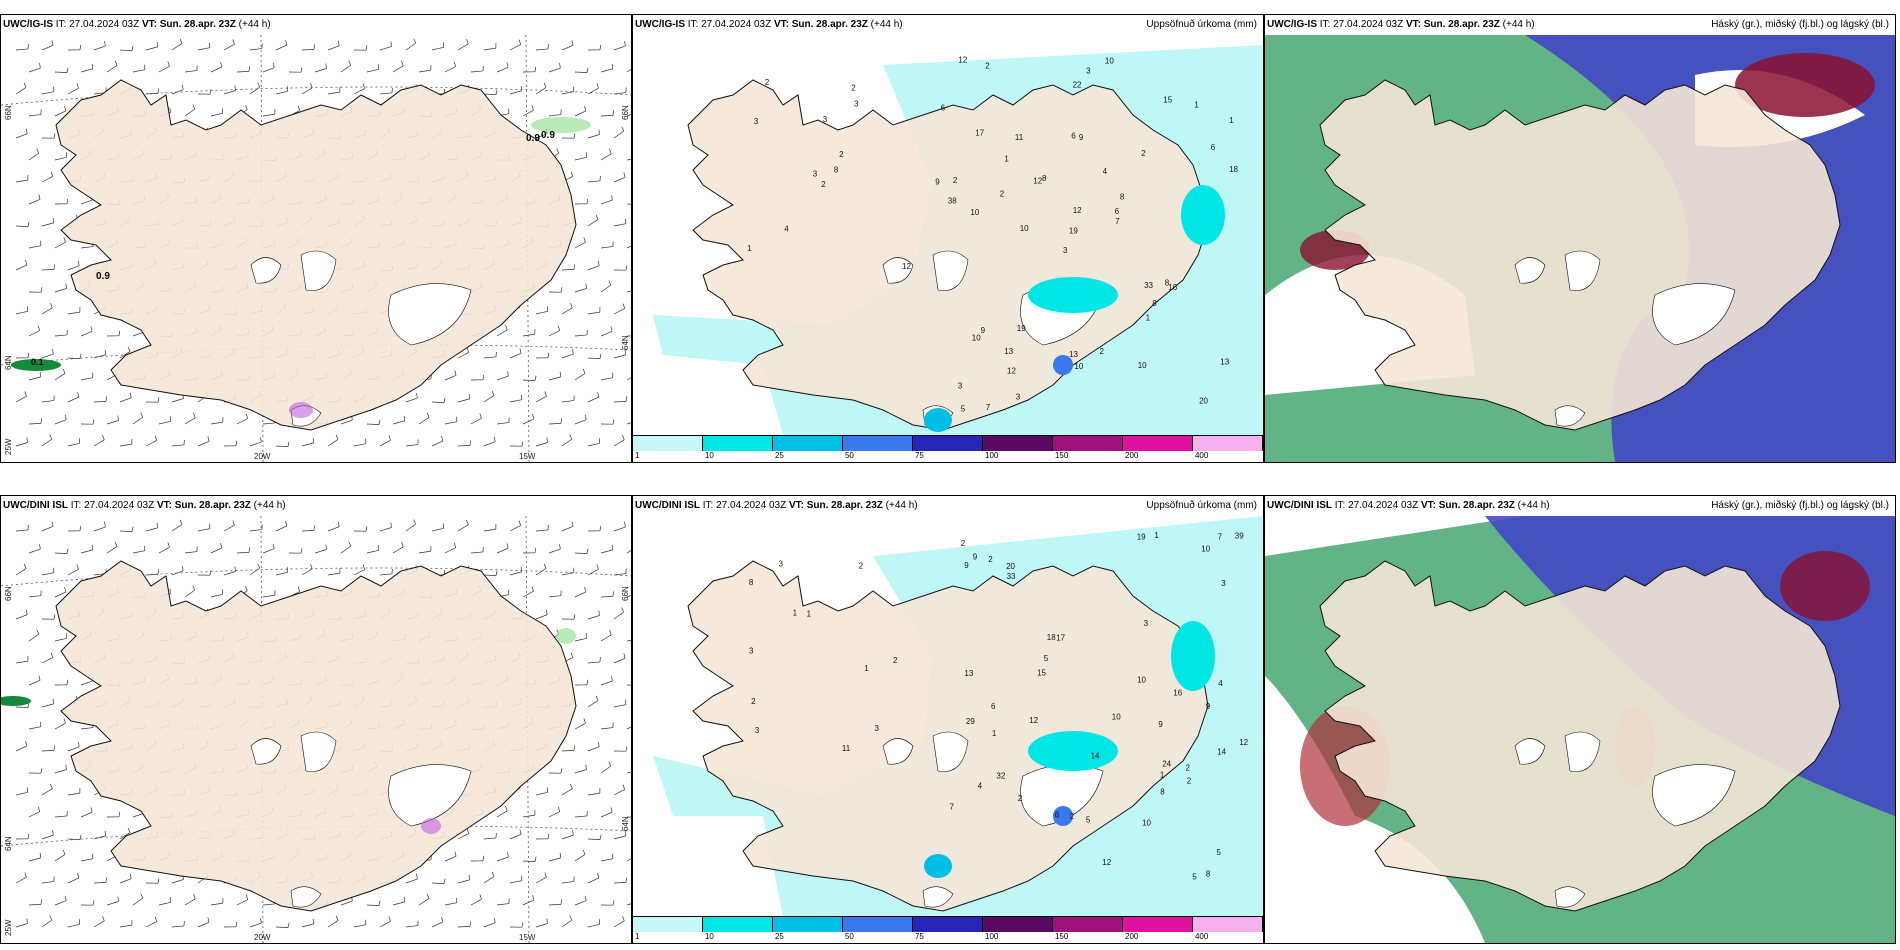 The width and height of the screenshot is (1900, 950). Describe the element at coordinates (988, 407) in the screenshot. I see `precip-value: 7` at that location.